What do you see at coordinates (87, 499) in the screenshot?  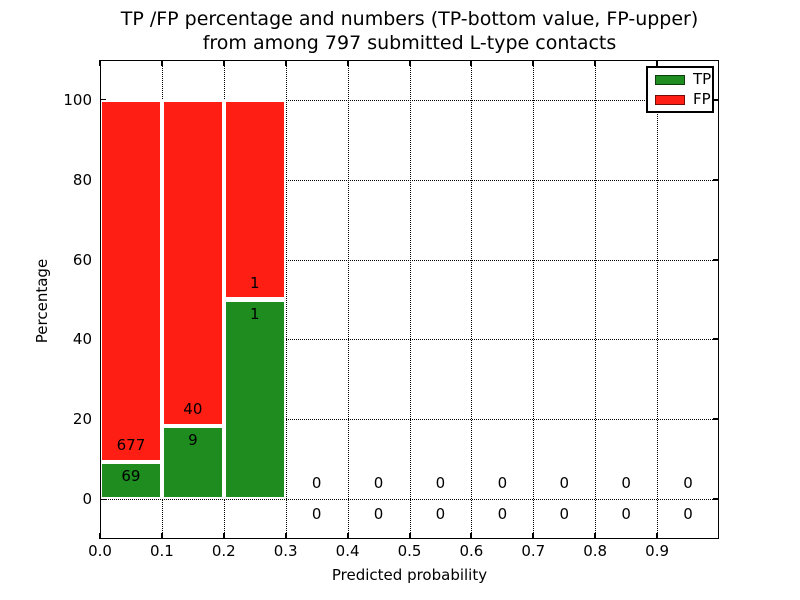 I see `y-tick-label: 0` at bounding box center [87, 499].